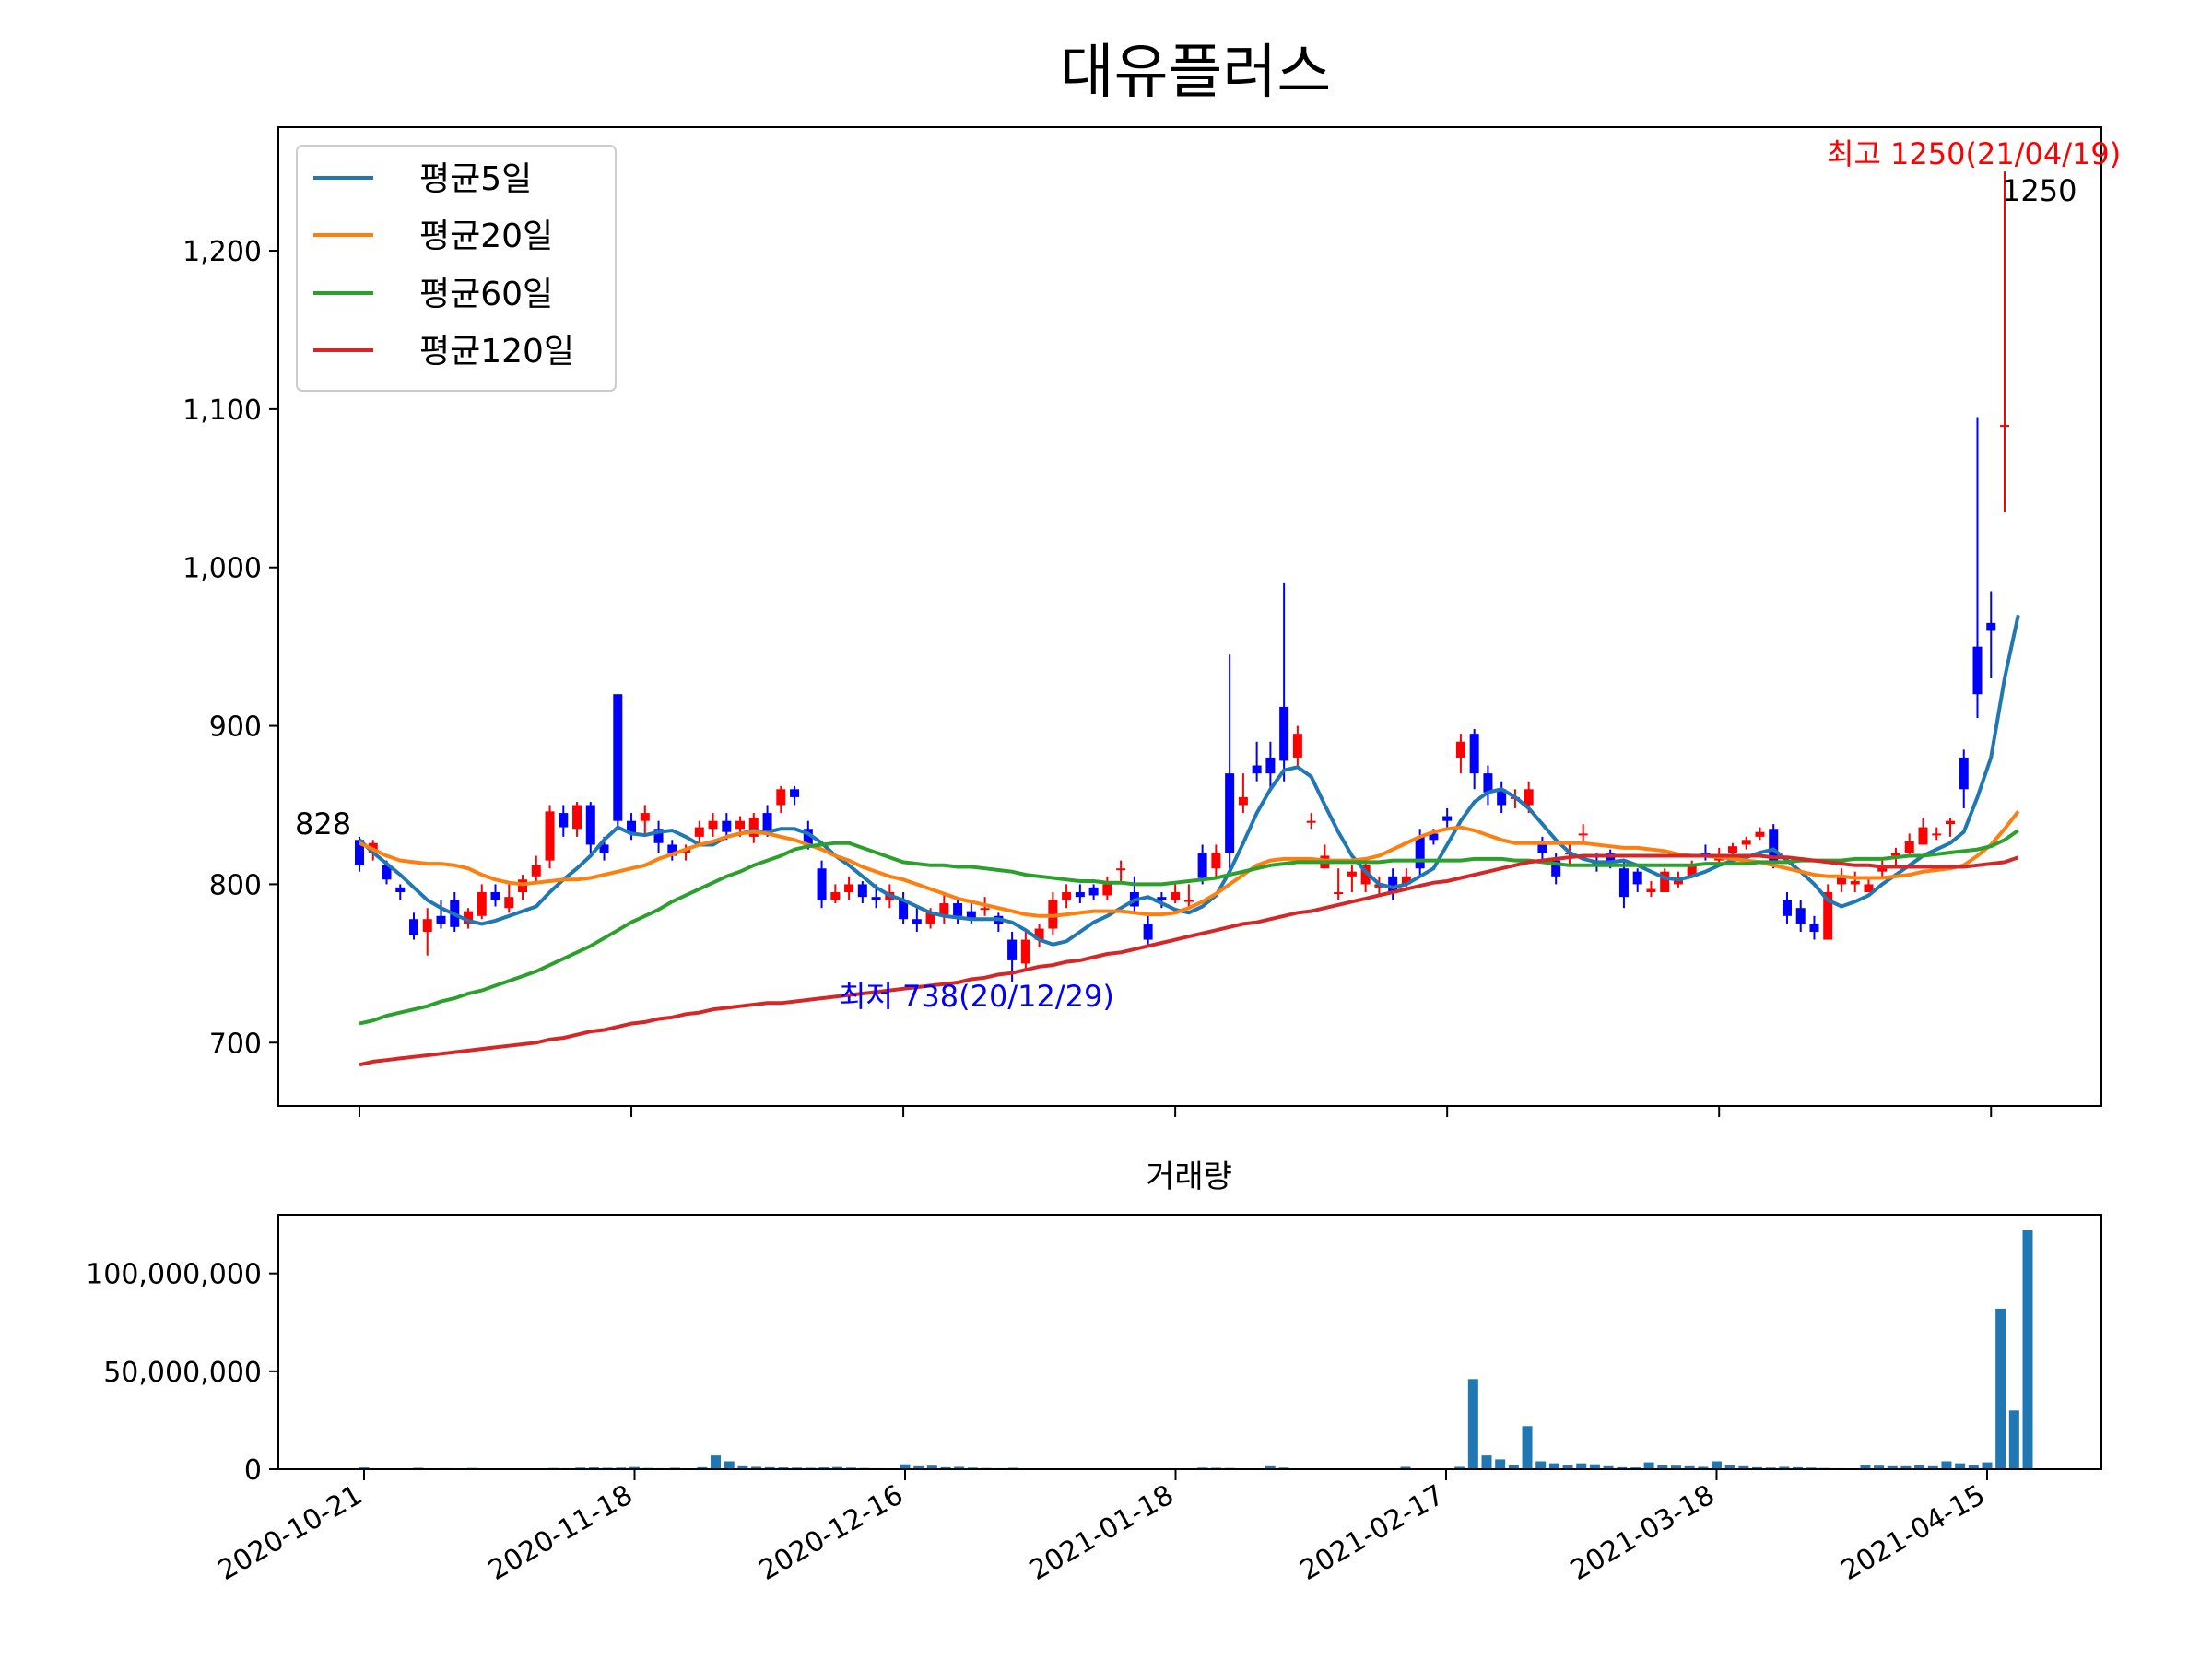 The image size is (2212, 1659). I want to click on legend-label-ma120: 평균120일, so click(496, 352).